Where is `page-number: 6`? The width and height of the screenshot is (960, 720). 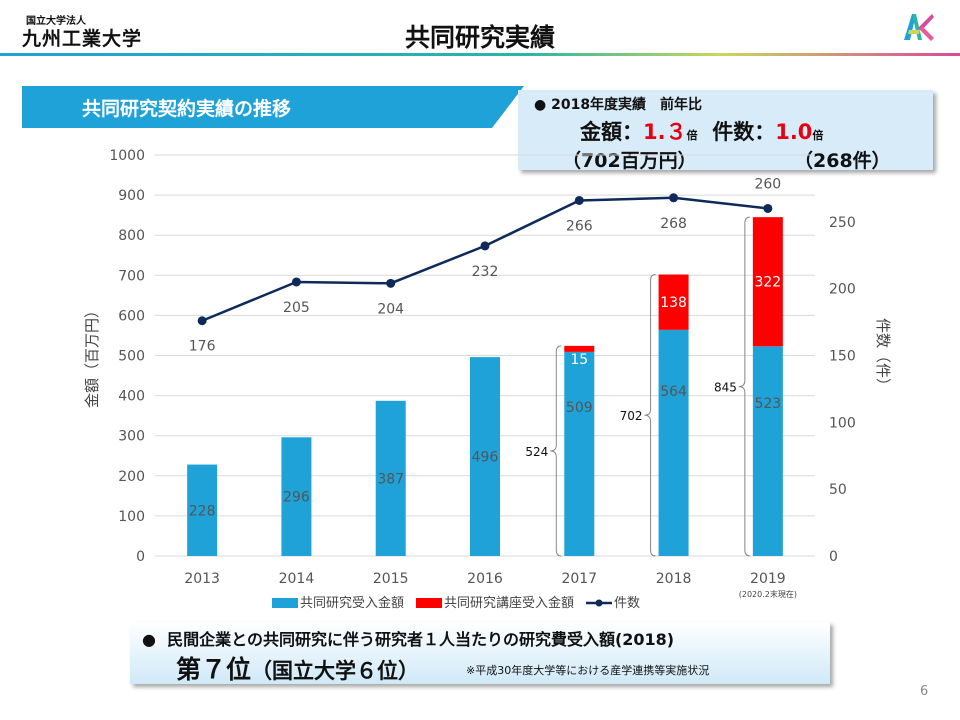
page-number: 6 is located at coordinates (924, 691).